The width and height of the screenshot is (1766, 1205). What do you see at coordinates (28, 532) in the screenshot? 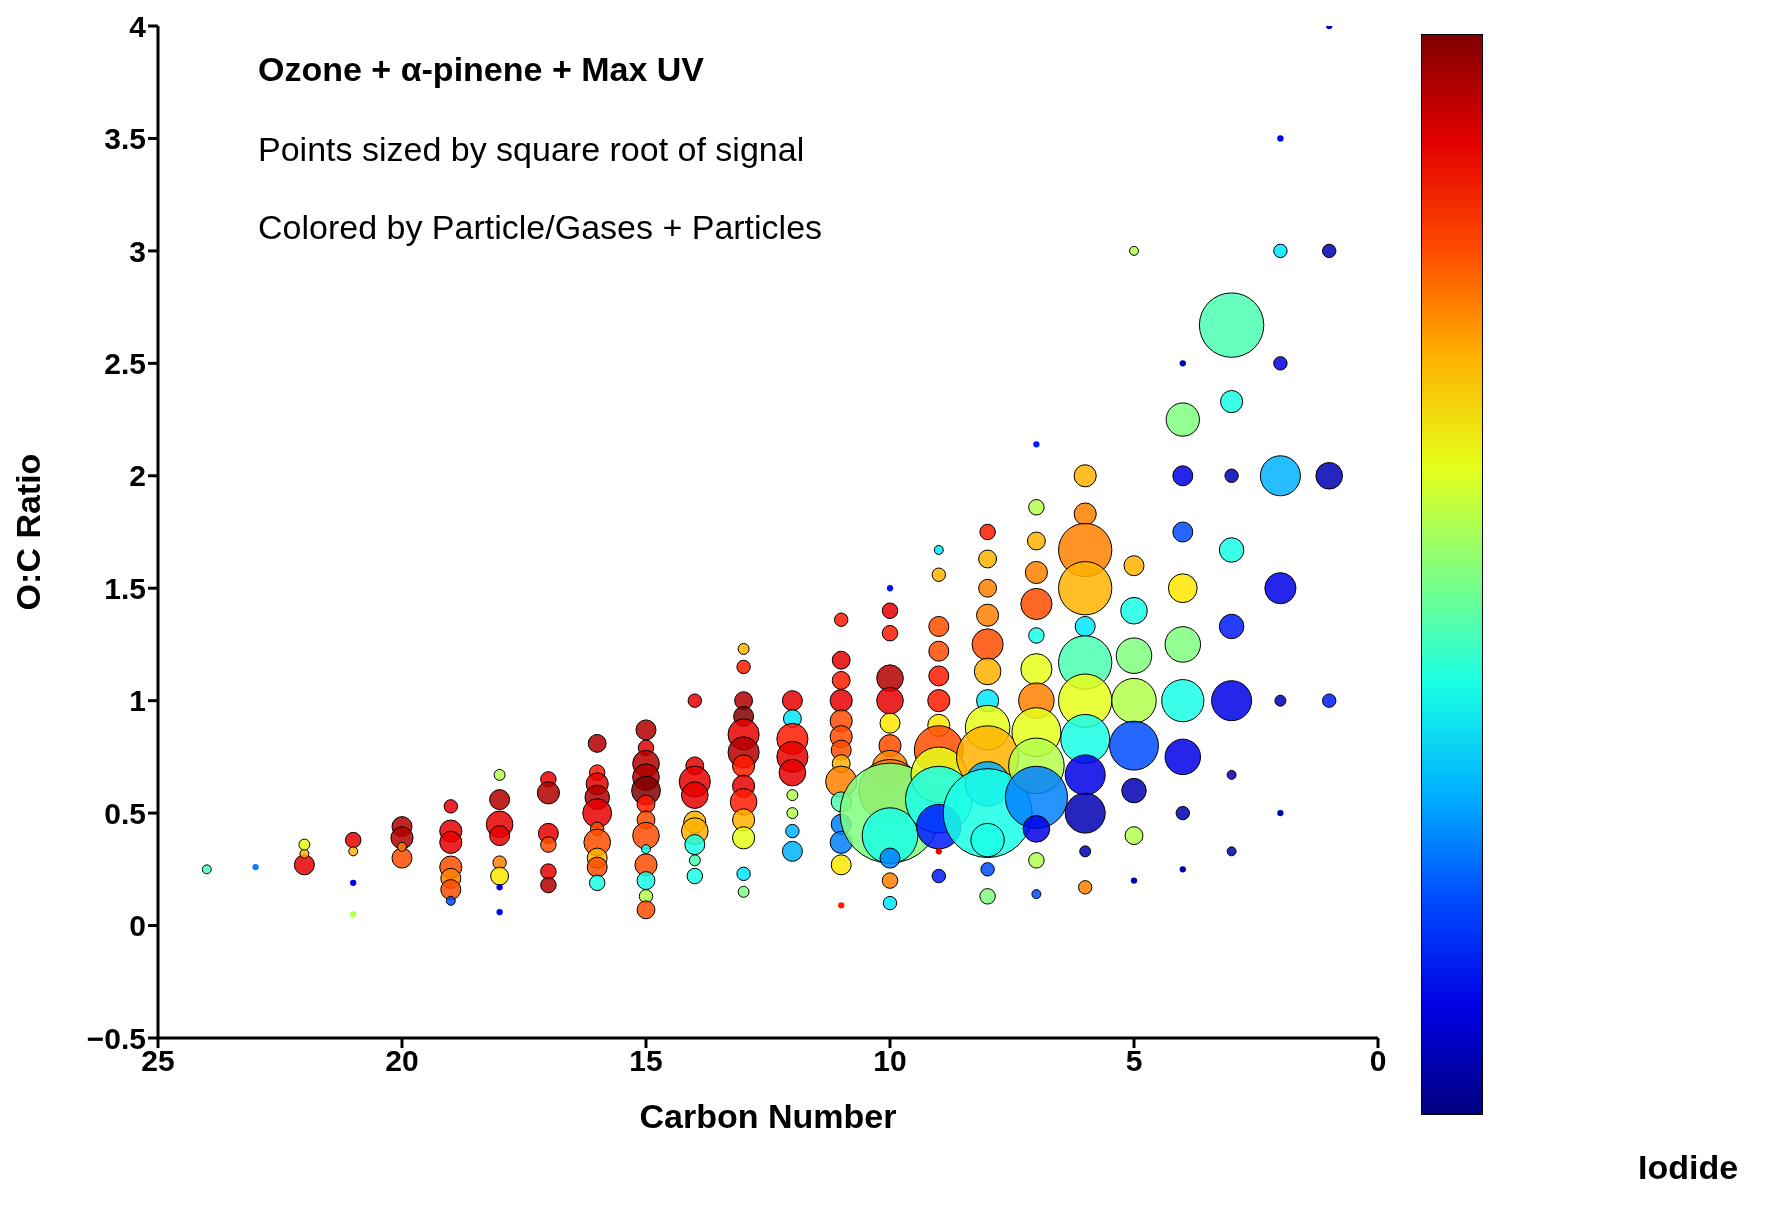
I see `y-axis-title: O:C Ratio` at bounding box center [28, 532].